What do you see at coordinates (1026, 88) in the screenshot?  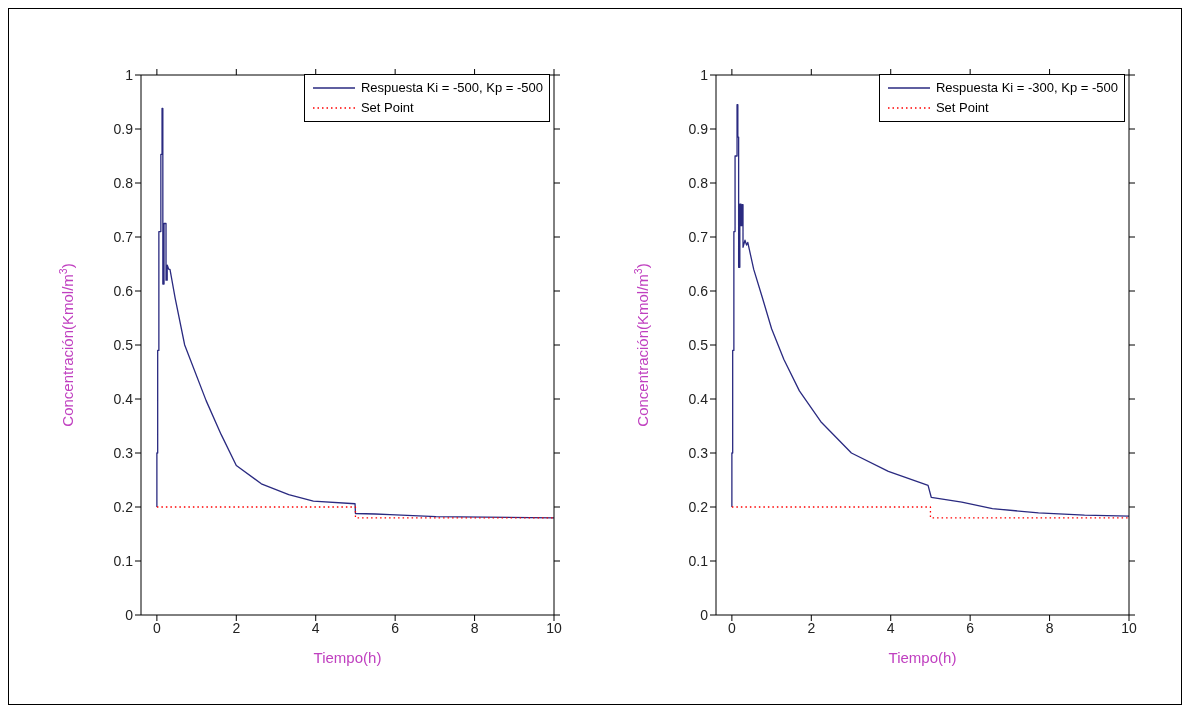 I see `legend-label: Respuesta Ki = -300, Kp = -500` at bounding box center [1026, 88].